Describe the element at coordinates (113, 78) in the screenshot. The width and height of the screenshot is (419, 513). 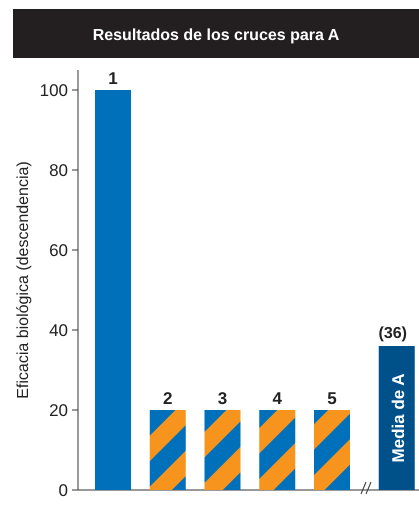
I see `x-tick-label: 1` at that location.